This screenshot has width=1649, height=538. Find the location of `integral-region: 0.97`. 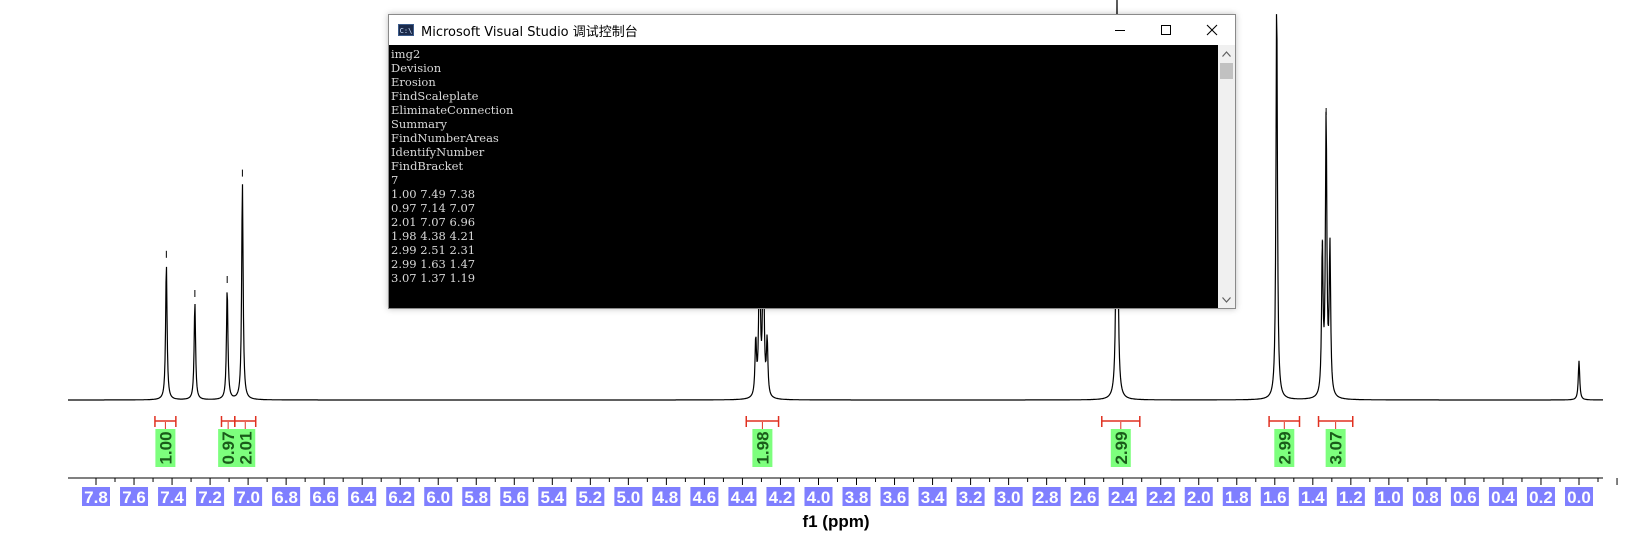

integral-region: 0.97 is located at coordinates (228, 441).